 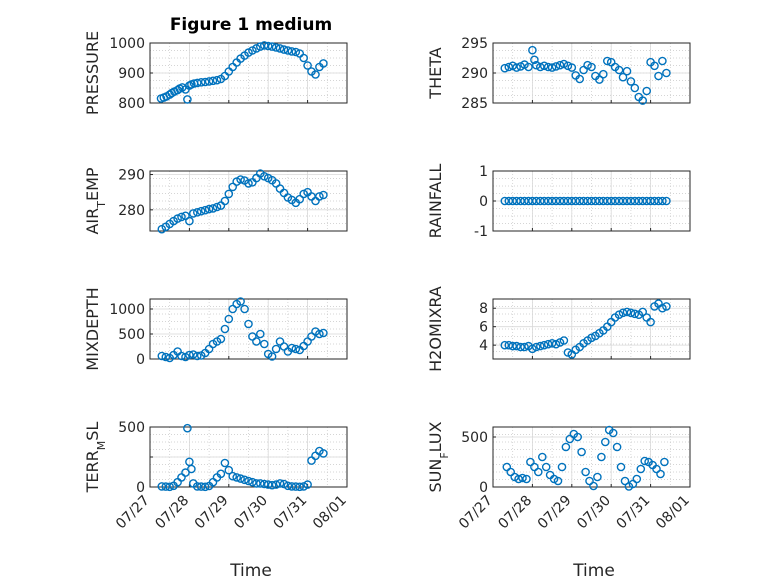 What do you see at coordinates (291, 513) in the screenshot?
I see `x-tick-label: 07/31` at bounding box center [291, 513].